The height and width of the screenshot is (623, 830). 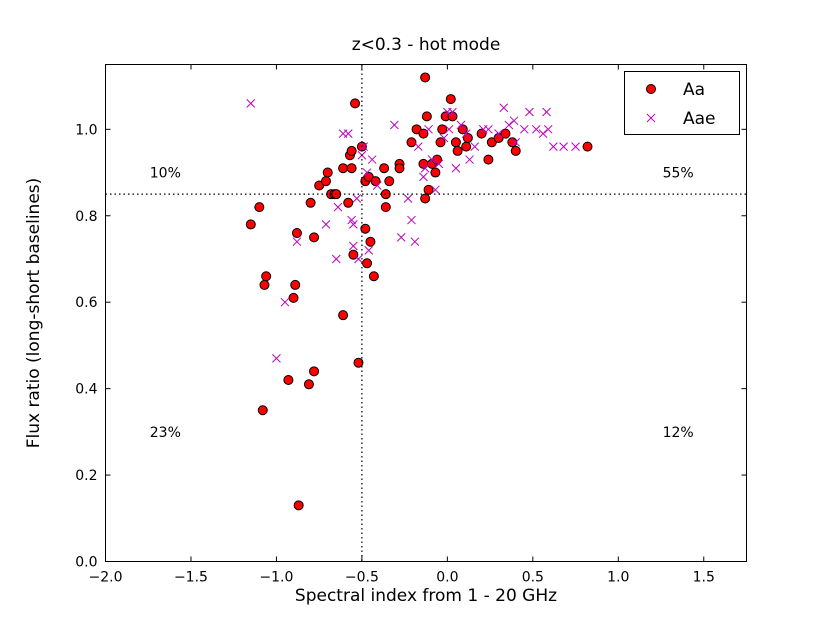 What do you see at coordinates (191, 578) in the screenshot?
I see `x-tick-label: −1.5` at bounding box center [191, 578].